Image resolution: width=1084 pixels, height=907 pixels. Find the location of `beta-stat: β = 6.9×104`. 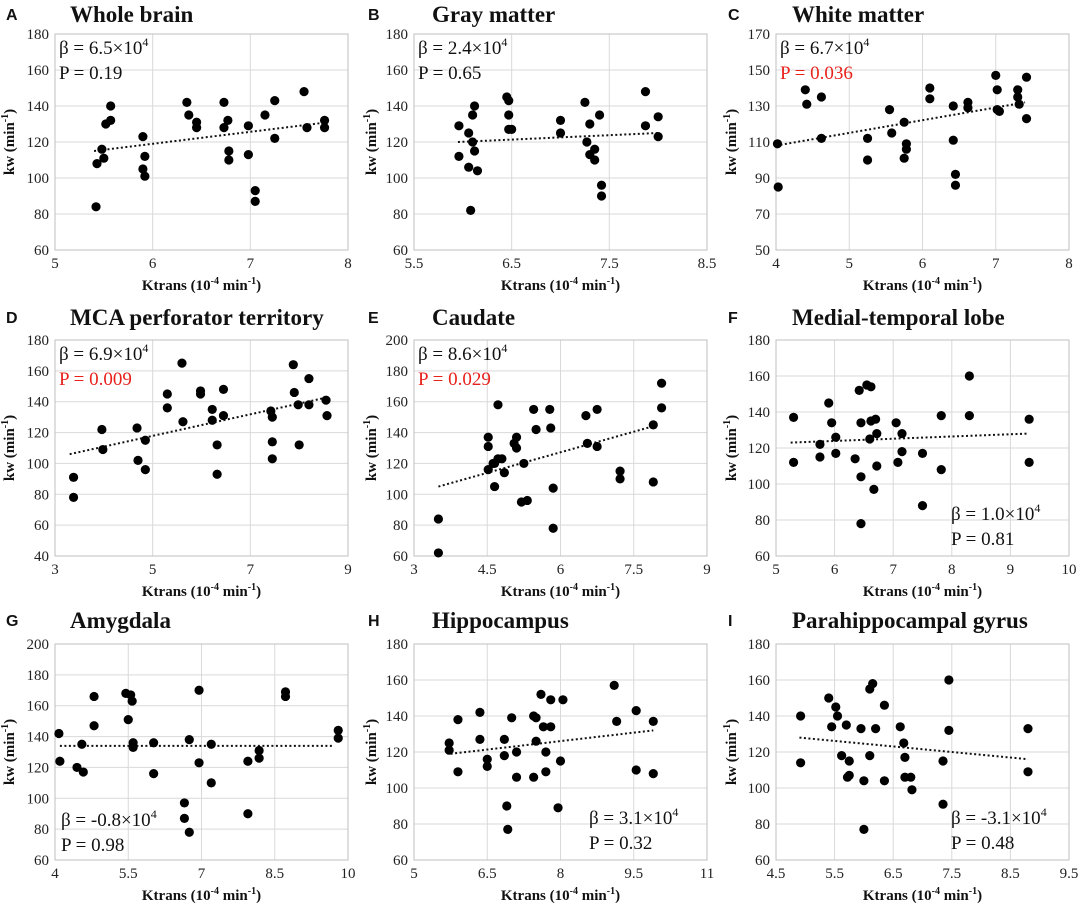

beta-stat: β = 6.9×104 is located at coordinates (103, 353).